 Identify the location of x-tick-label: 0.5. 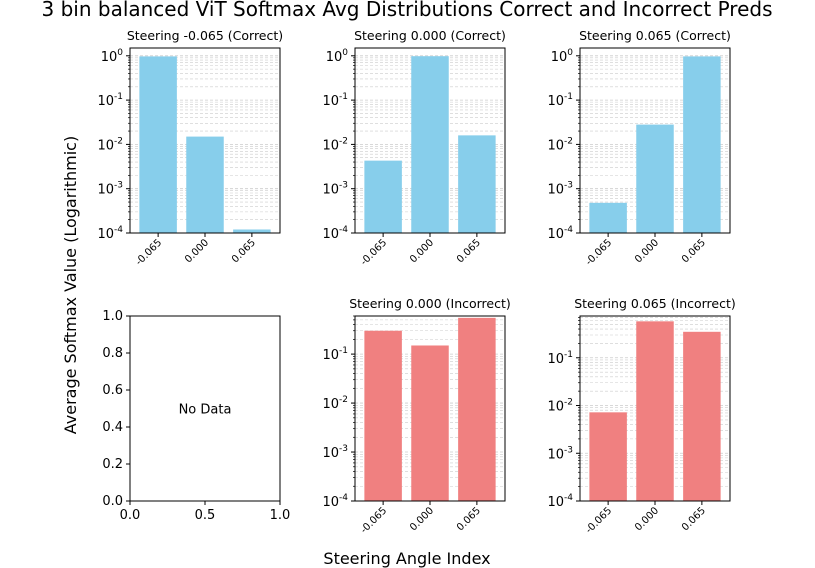
(205, 515).